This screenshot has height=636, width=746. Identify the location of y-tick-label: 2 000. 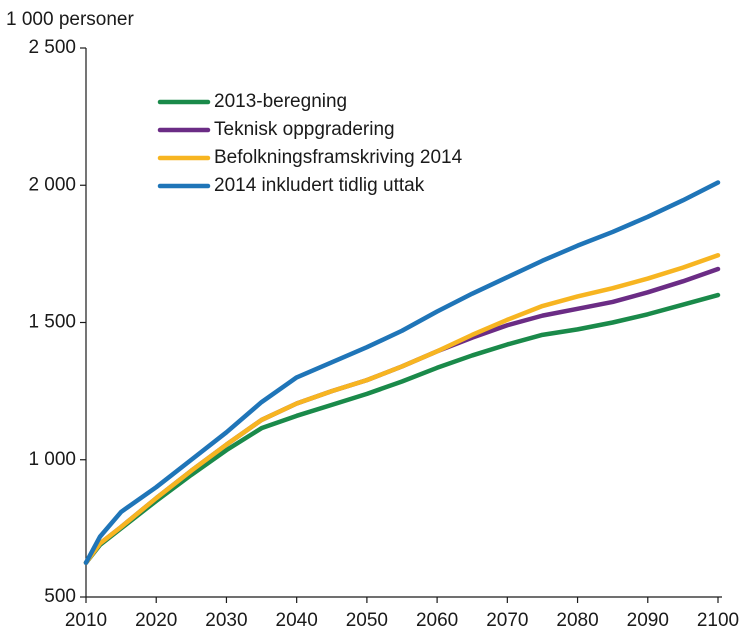
(52, 184).